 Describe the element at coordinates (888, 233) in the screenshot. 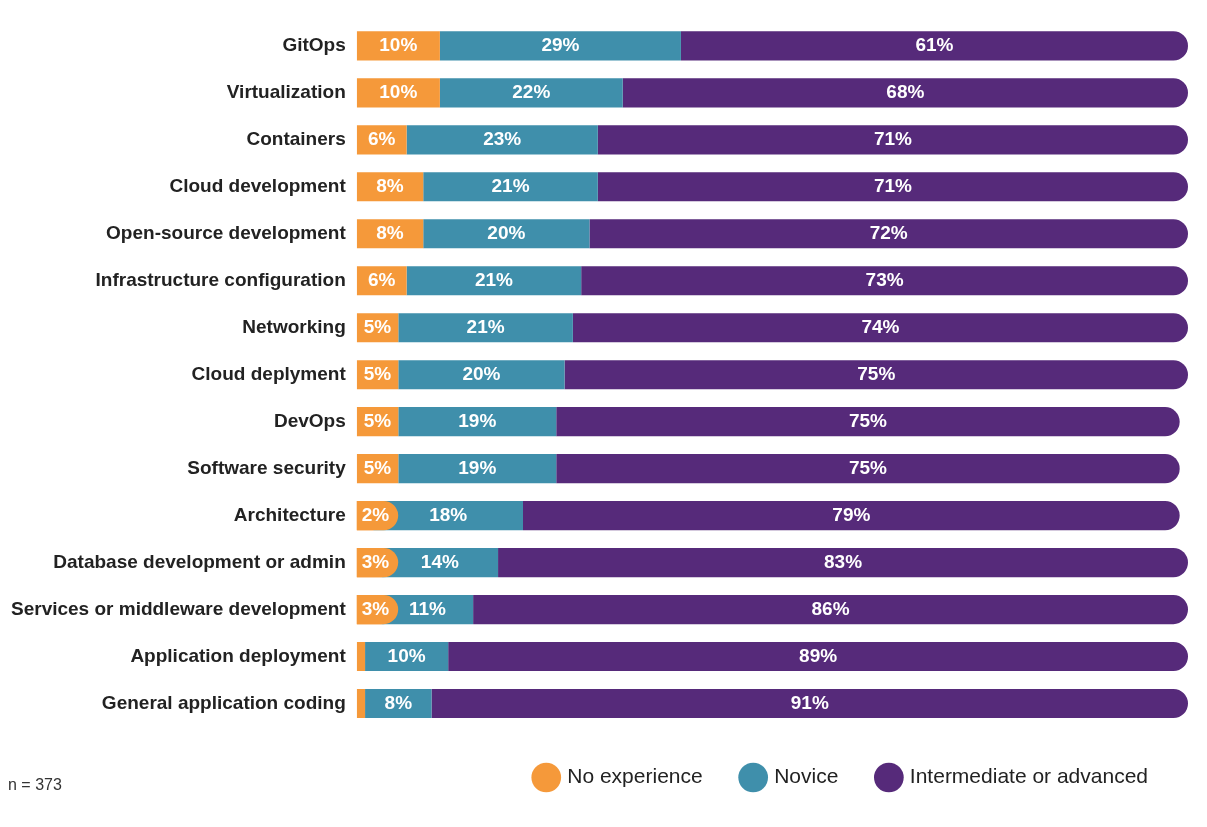

I see `data-label: 72%` at that location.